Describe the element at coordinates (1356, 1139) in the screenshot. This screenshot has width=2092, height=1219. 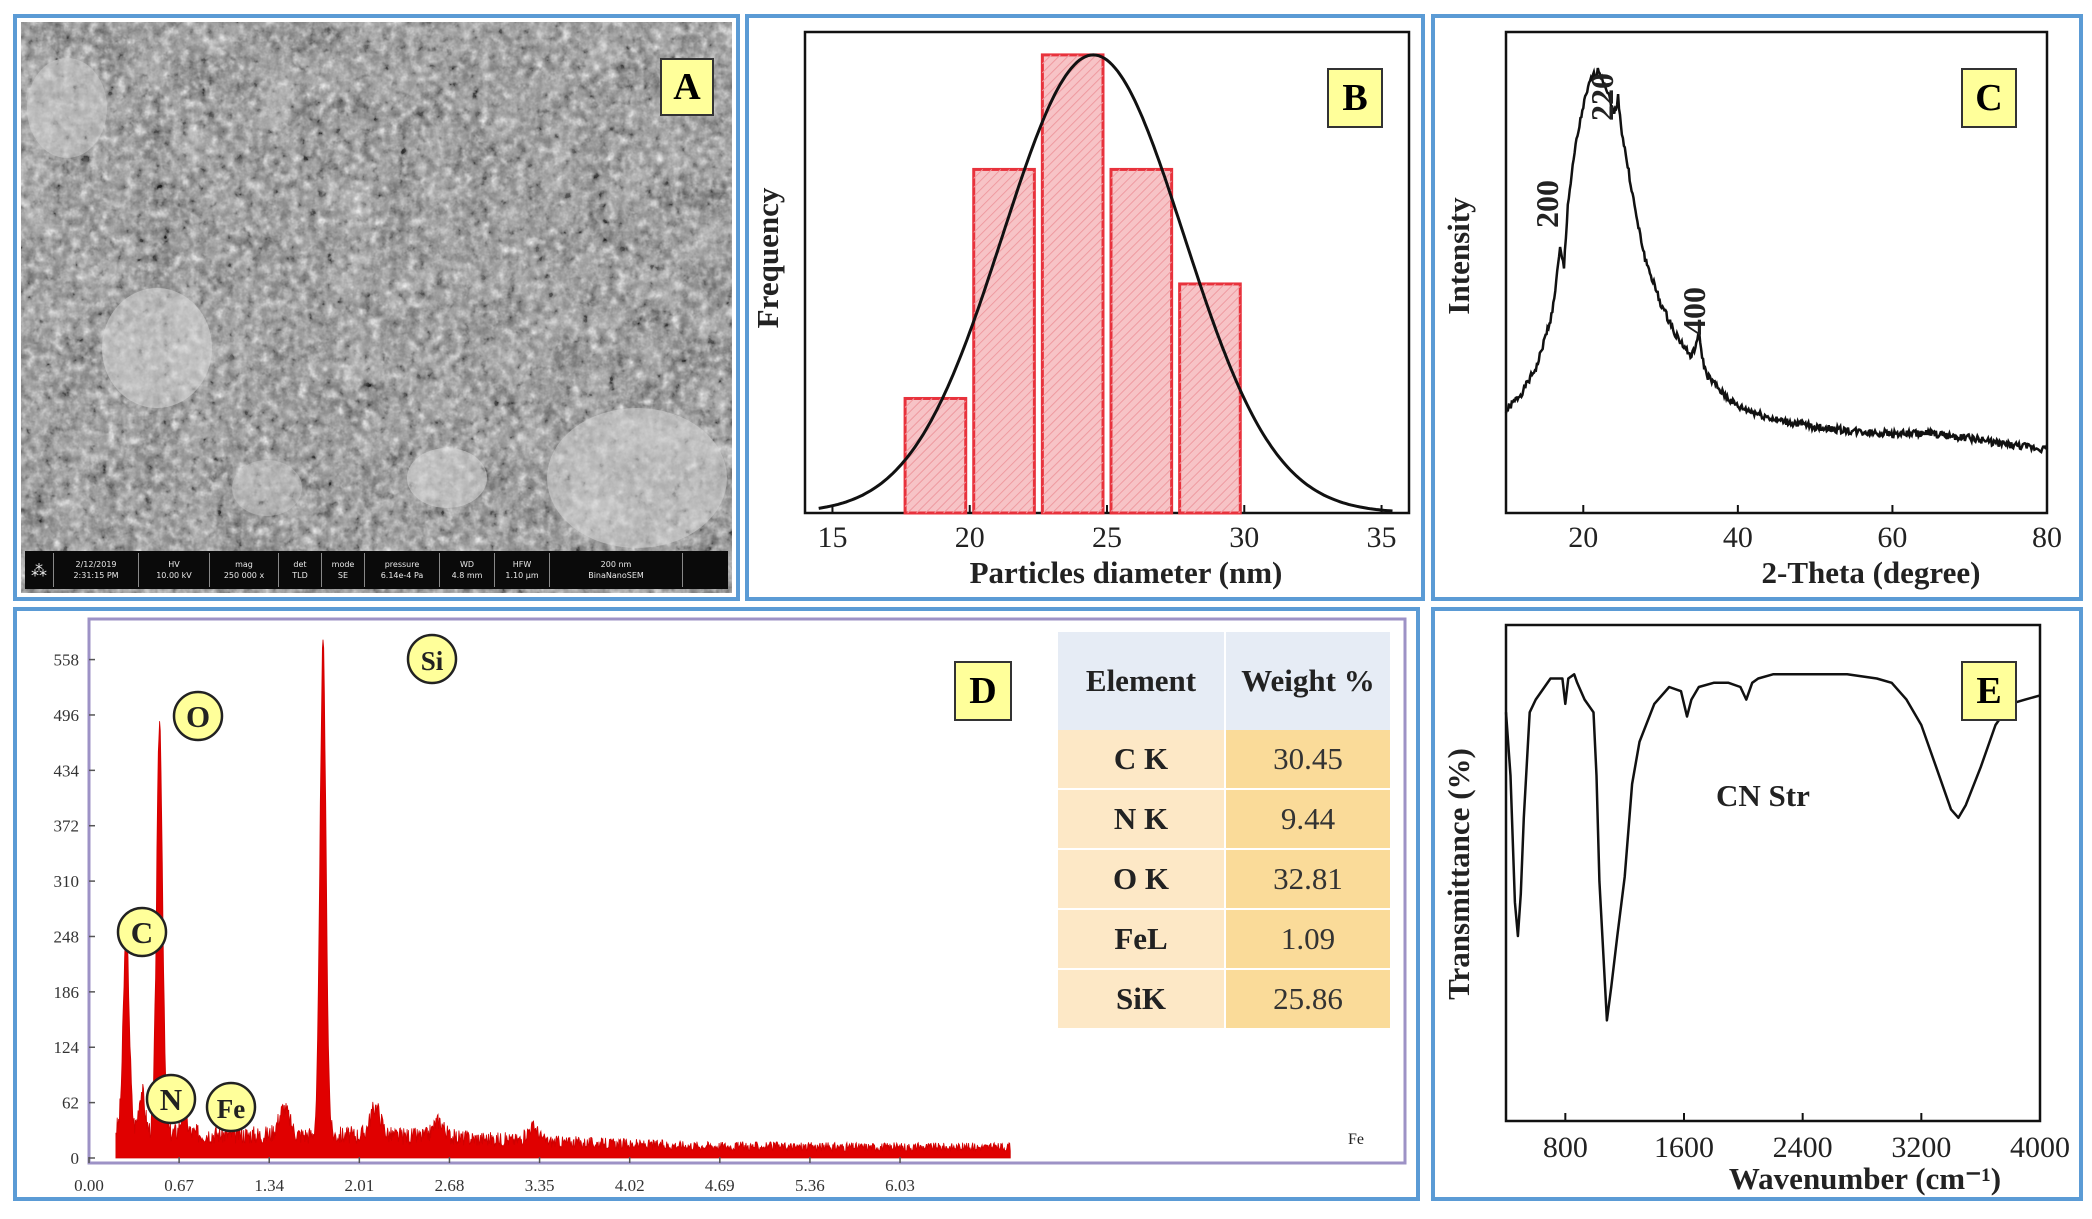
I see `eds-end-label: Fe` at that location.